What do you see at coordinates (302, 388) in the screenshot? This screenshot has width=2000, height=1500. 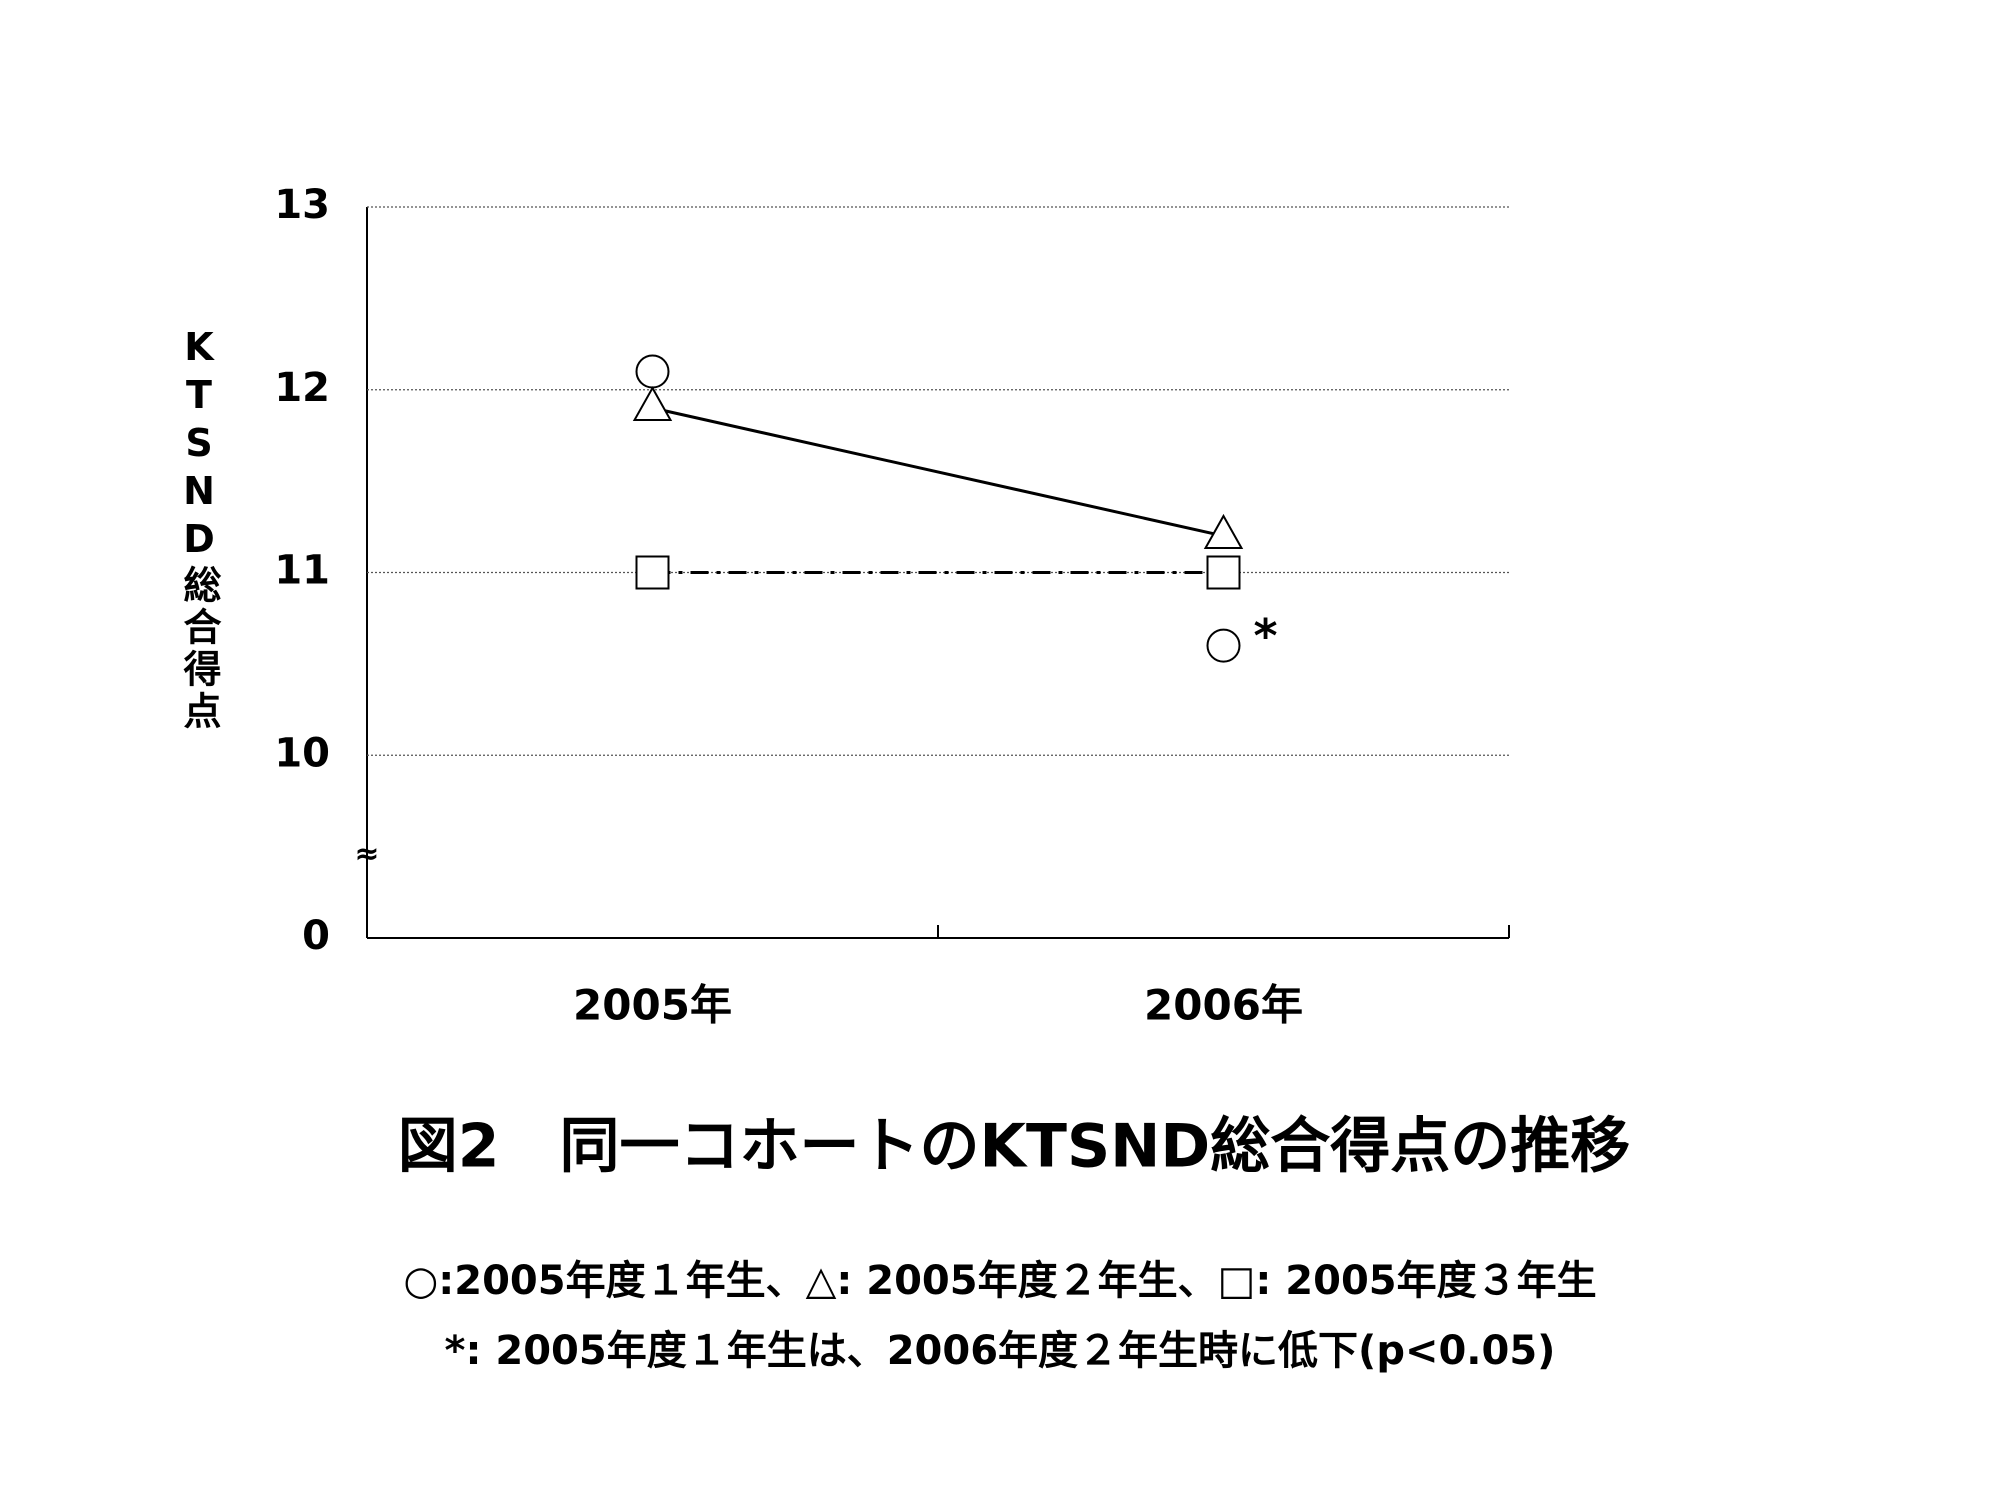 I see `y-tick-label: 12` at bounding box center [302, 388].